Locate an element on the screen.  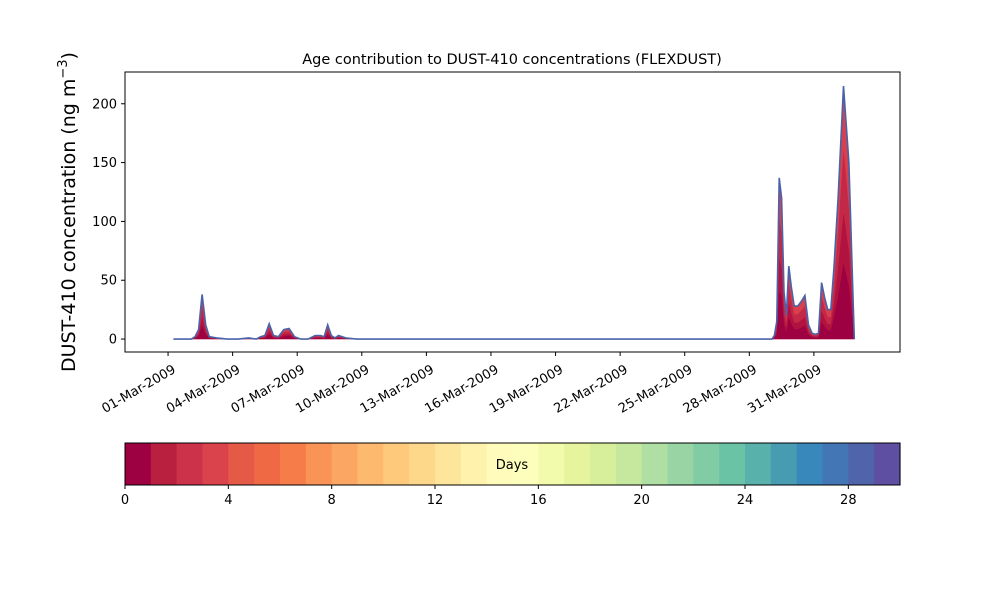
y-axis-label-close: ) is located at coordinates (69, 55).